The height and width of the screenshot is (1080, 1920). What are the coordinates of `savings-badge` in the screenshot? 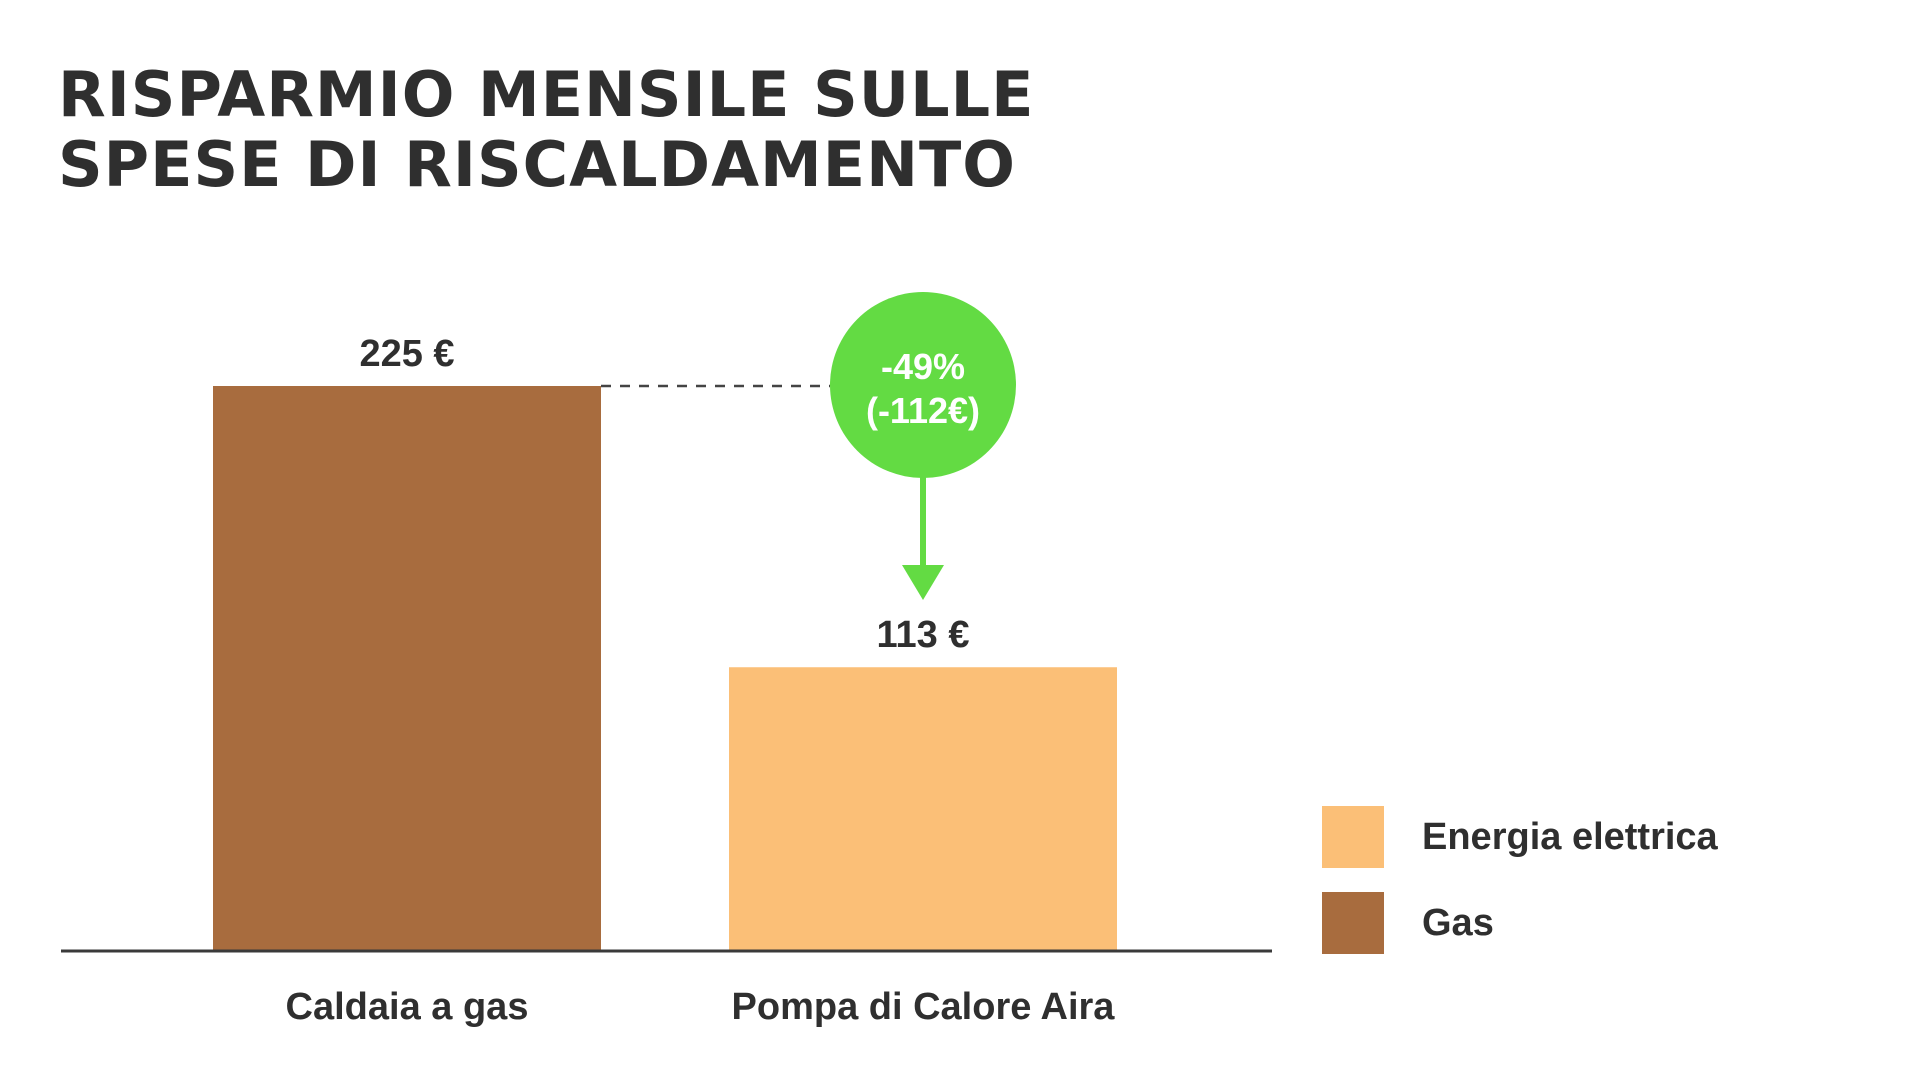 It's located at (923, 385).